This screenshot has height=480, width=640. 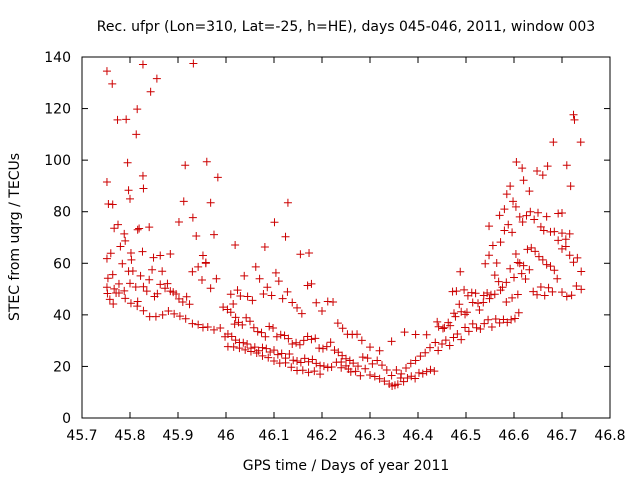 I want to click on y-tick-label: 80, so click(x=62, y=213).